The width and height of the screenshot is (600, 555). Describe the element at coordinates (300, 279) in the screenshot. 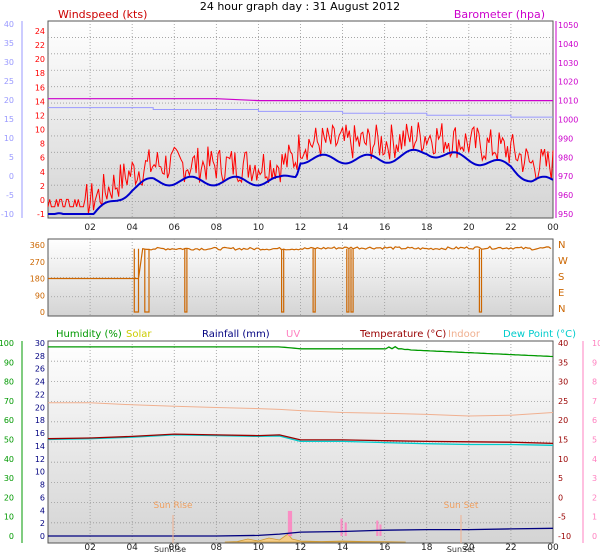

I see `wind-direction-line` at that location.